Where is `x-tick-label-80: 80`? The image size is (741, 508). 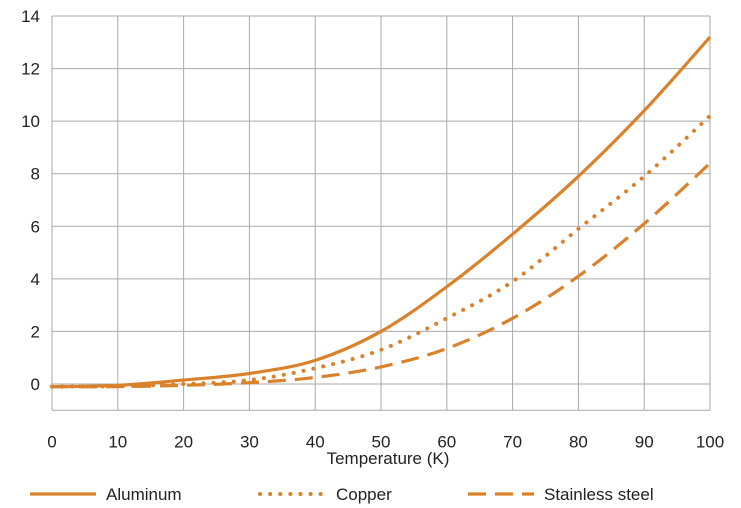
x-tick-label-80: 80 is located at coordinates (578, 441).